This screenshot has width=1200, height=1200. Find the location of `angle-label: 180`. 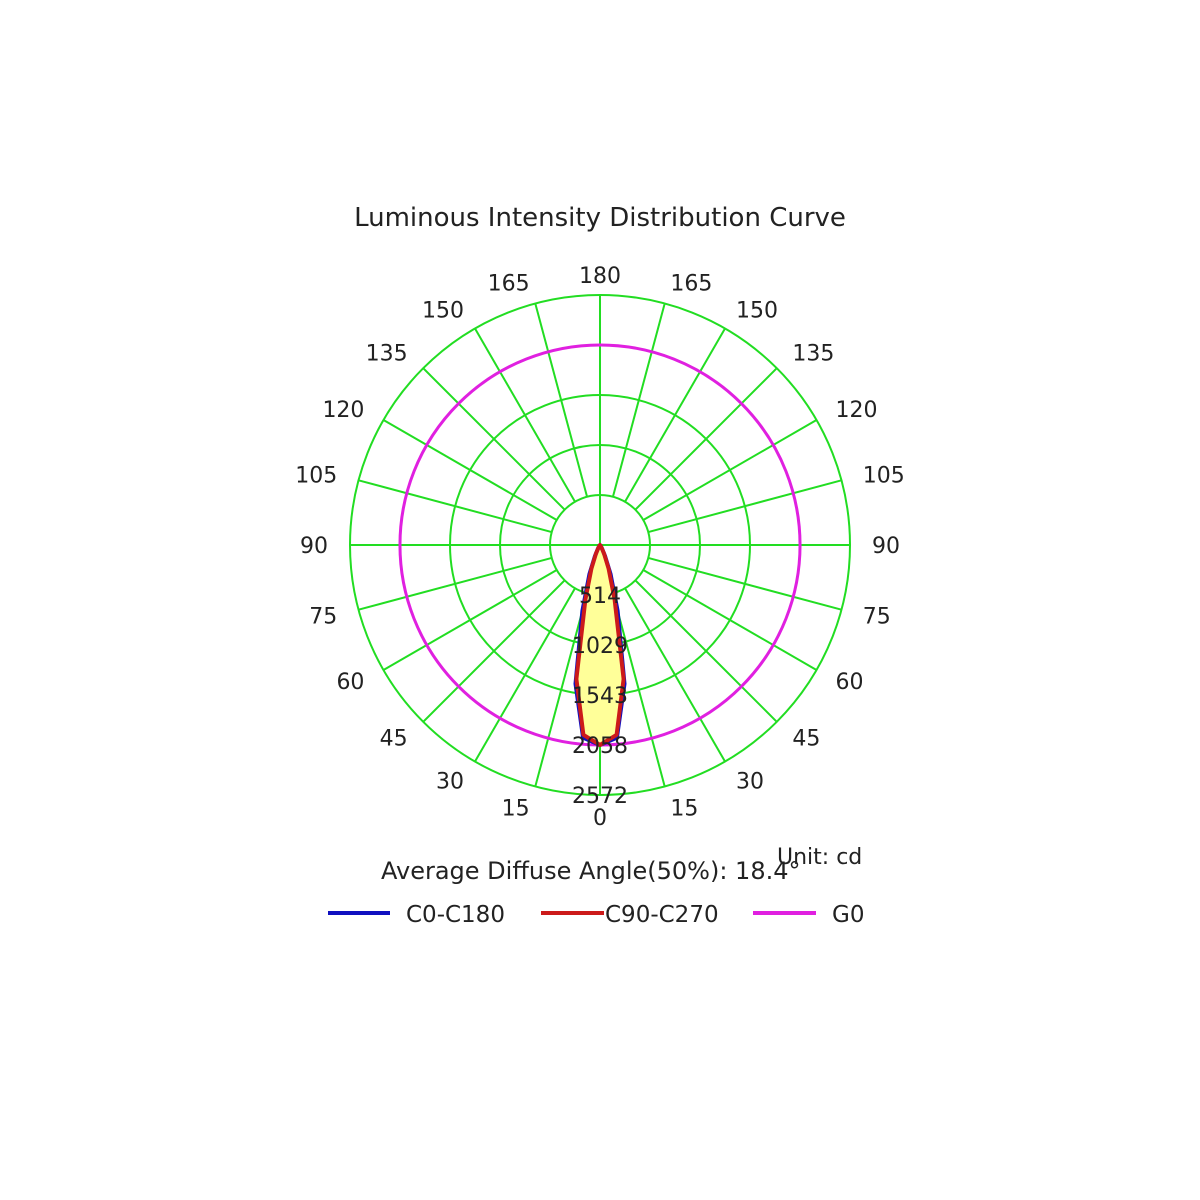

angle-label: 180 is located at coordinates (600, 276).